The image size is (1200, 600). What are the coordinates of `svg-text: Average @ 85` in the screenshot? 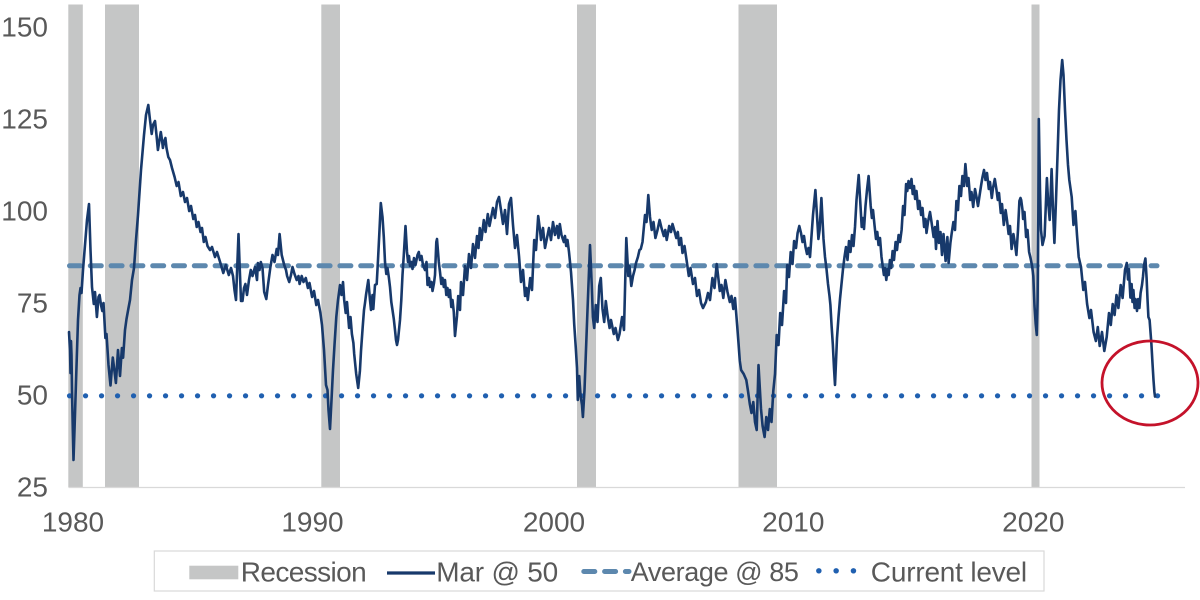 It's located at (715, 572).